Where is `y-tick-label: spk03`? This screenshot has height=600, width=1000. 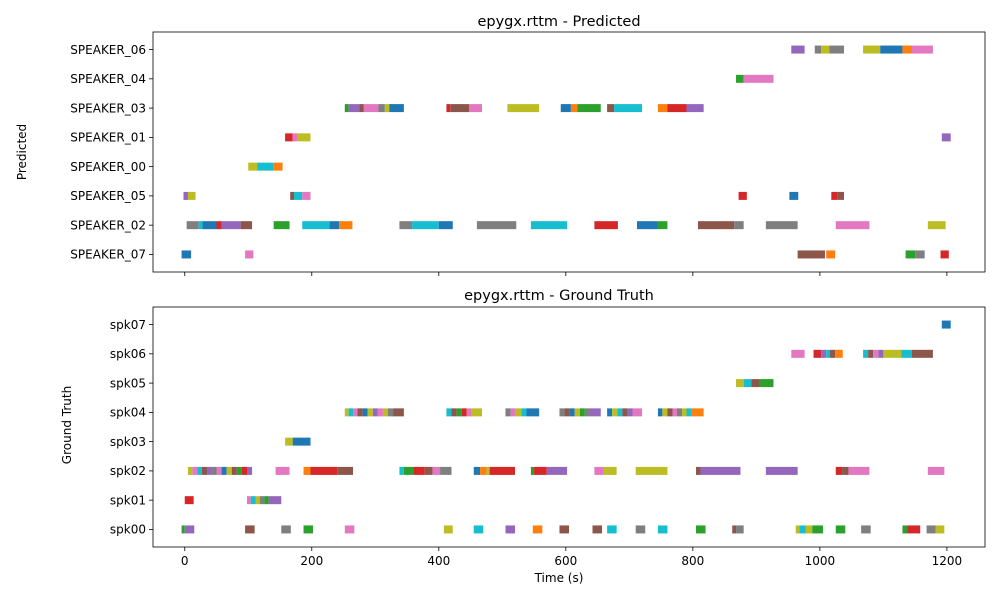
y-tick-label: spk03 is located at coordinates (128, 442).